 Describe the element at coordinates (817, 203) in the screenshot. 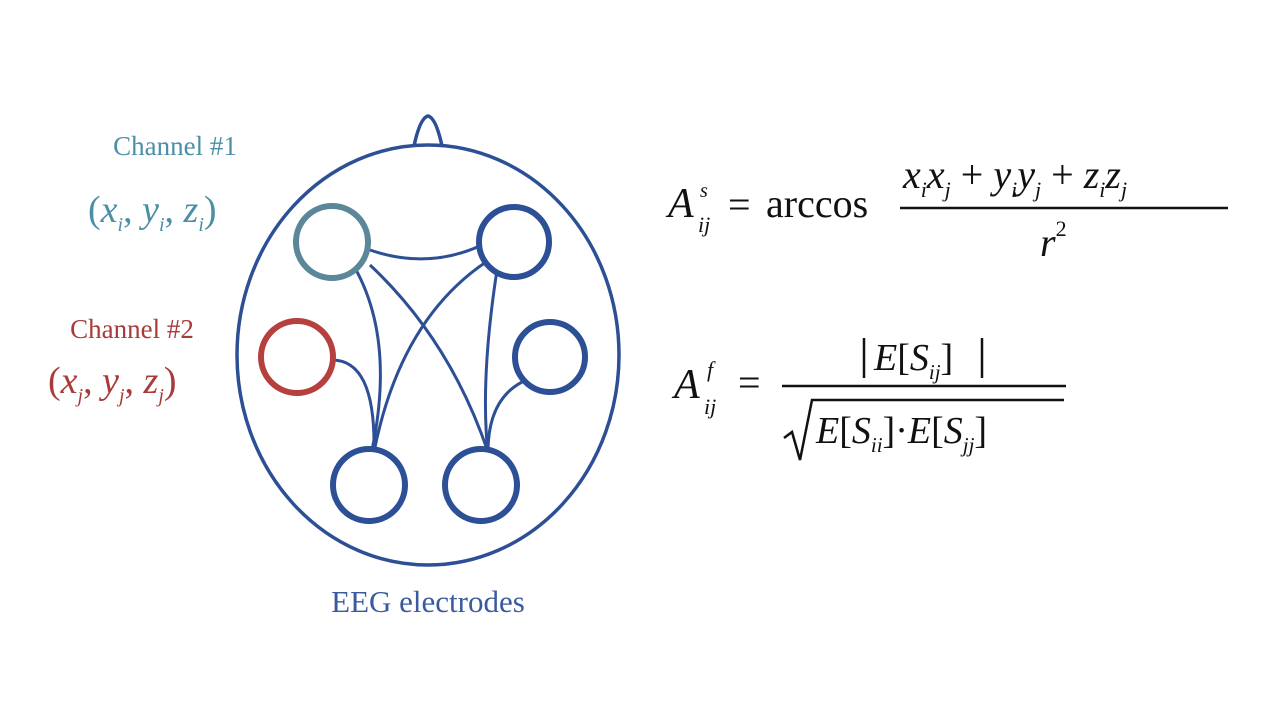

I see `formula-spatial-operator: arccos` at that location.